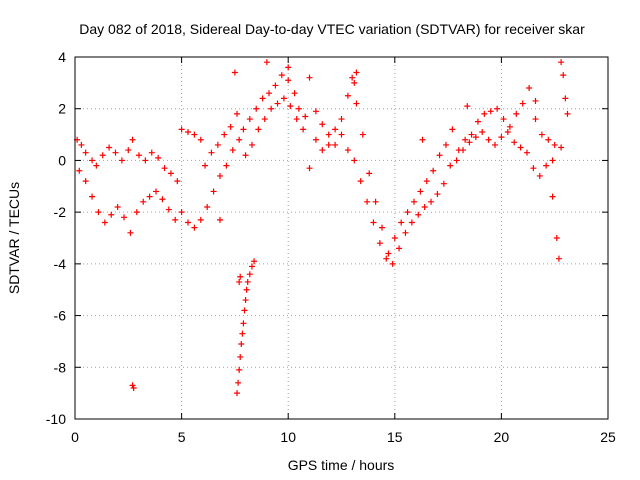 This screenshot has width=640, height=480. Describe the element at coordinates (62, 160) in the screenshot. I see `y-tick-label: 0` at that location.